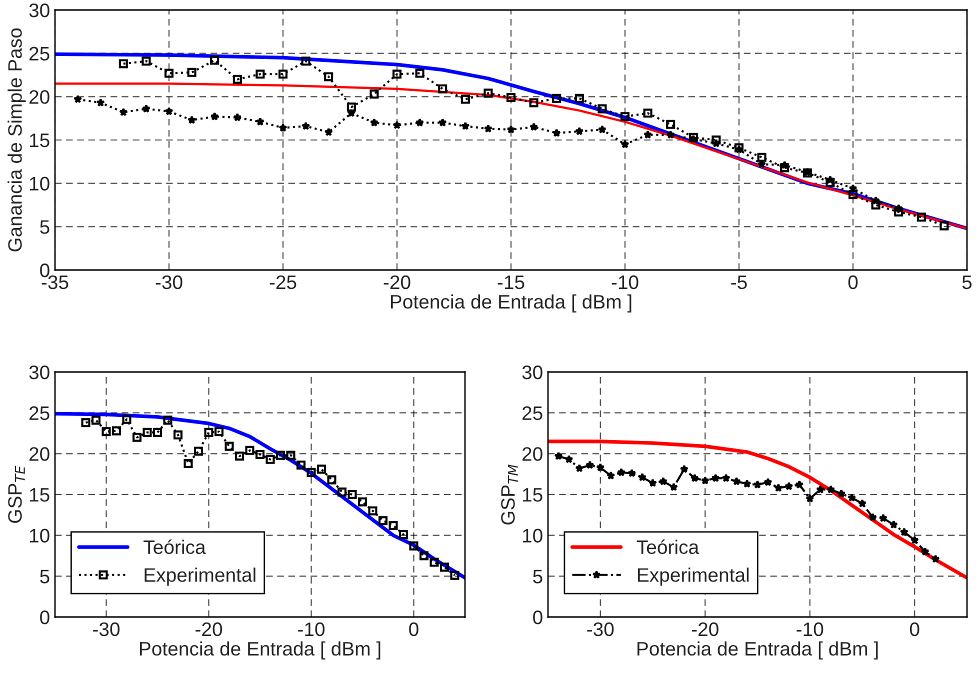 This screenshot has height=673, width=978. Describe the element at coordinates (175, 547) in the screenshot. I see `legend-label: Teórica` at that location.